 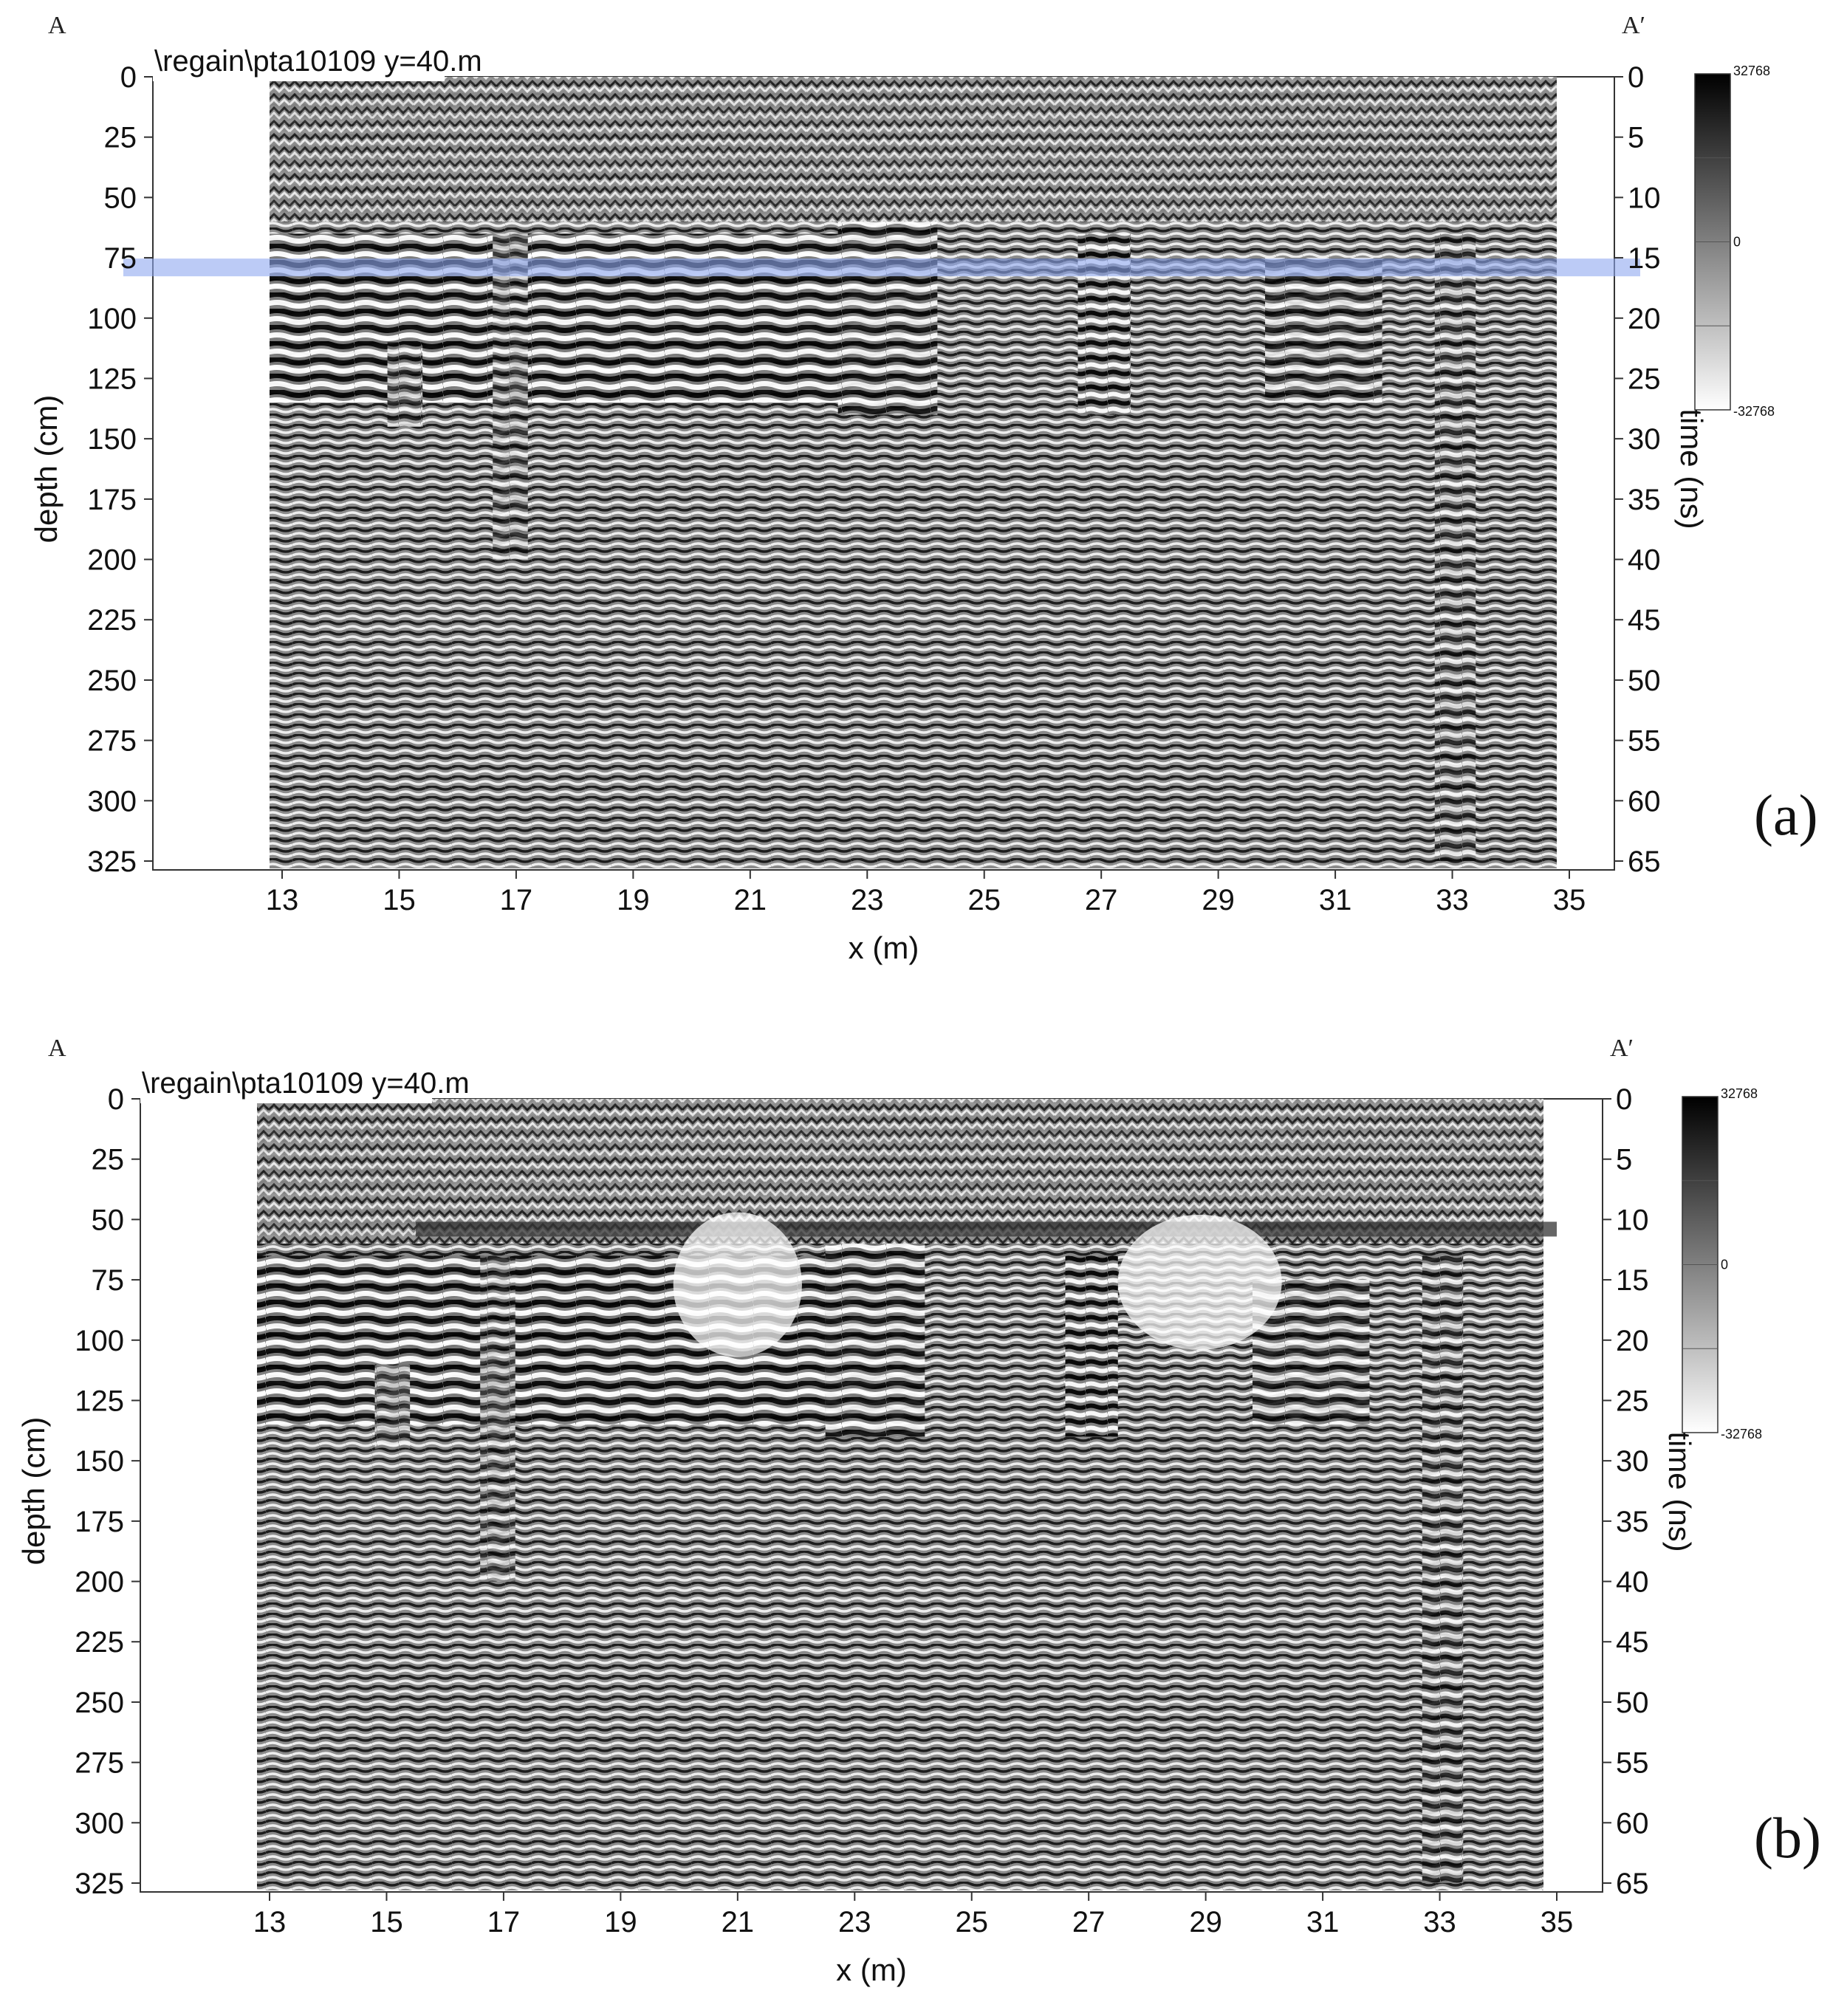 I want to click on y-right-tick-label: 40, so click(x=1644, y=561).